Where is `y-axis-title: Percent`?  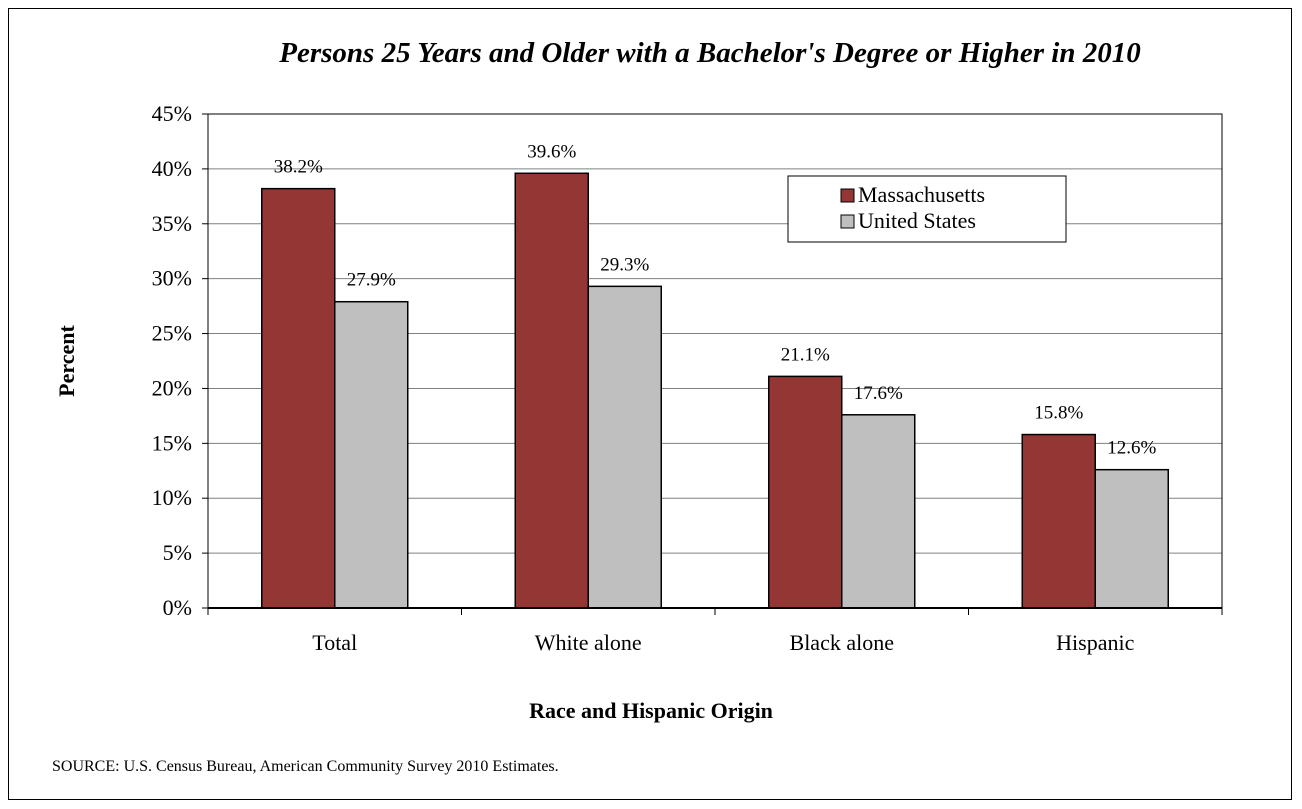
y-axis-title: Percent is located at coordinates (66, 361).